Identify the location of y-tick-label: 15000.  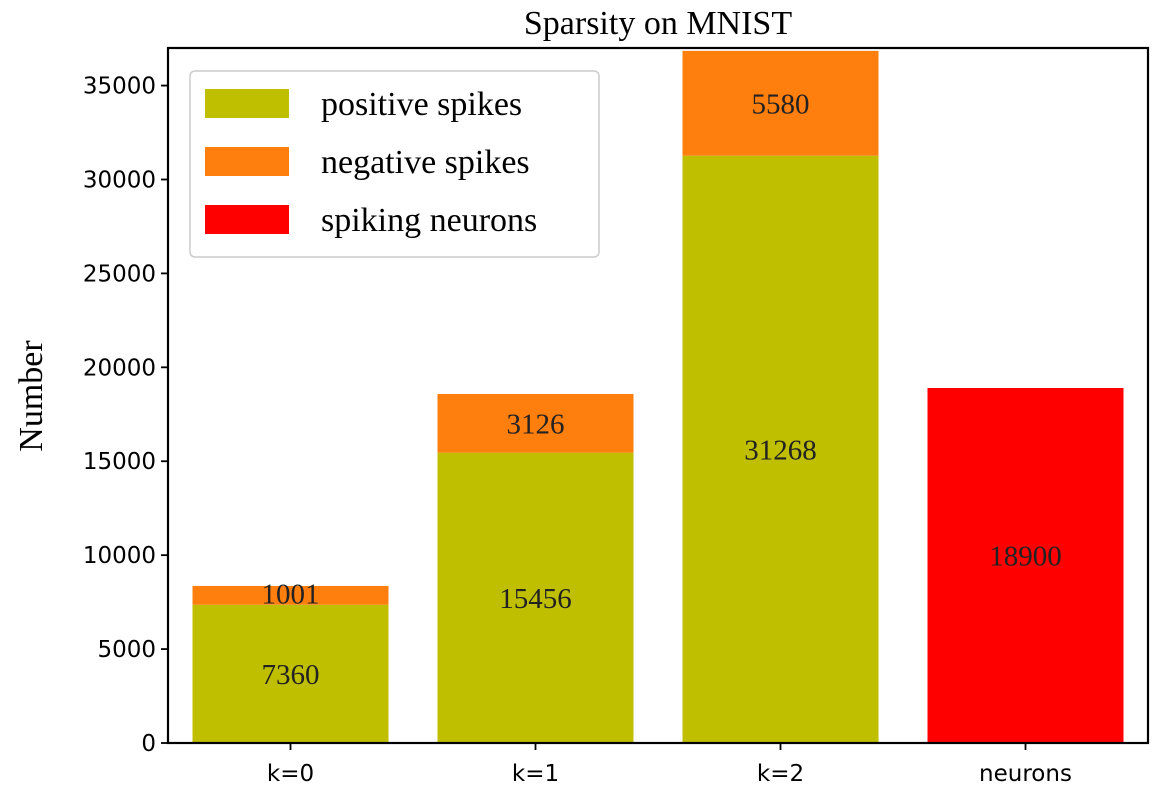
(119, 462).